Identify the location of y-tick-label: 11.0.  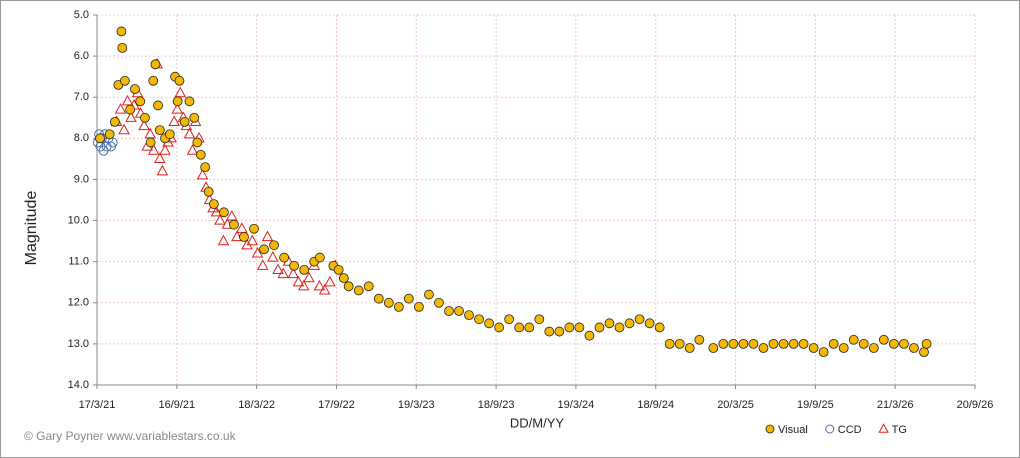
(78, 262).